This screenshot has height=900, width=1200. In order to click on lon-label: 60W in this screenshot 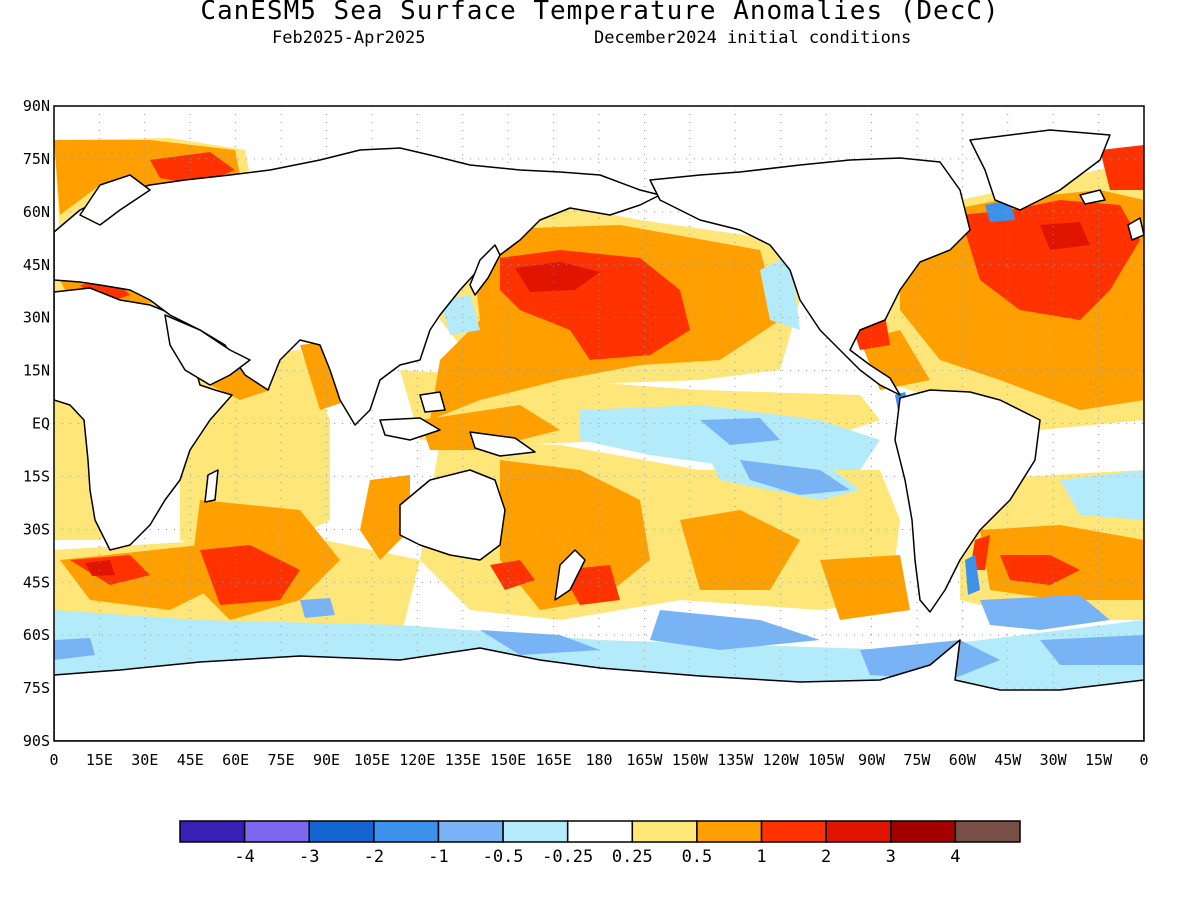, I will do `click(963, 760)`.